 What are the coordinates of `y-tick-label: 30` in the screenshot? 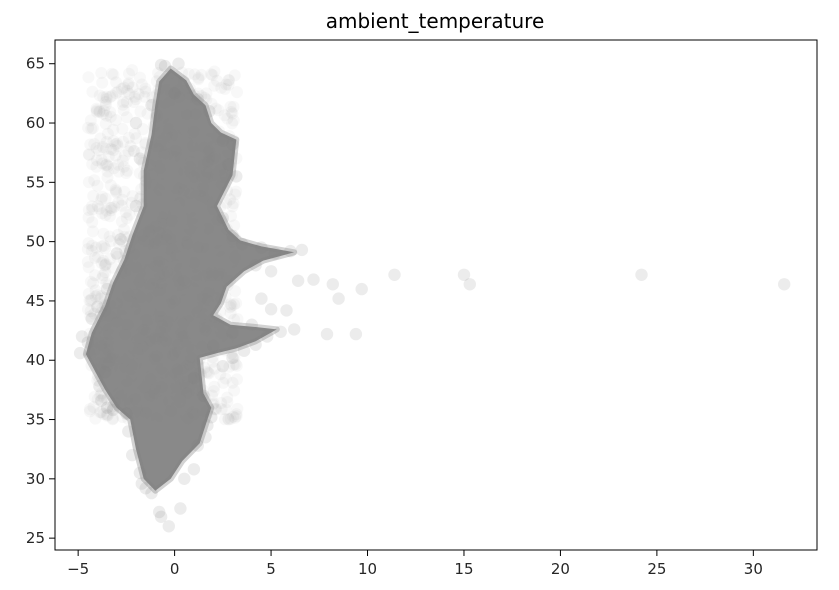 It's located at (35, 479).